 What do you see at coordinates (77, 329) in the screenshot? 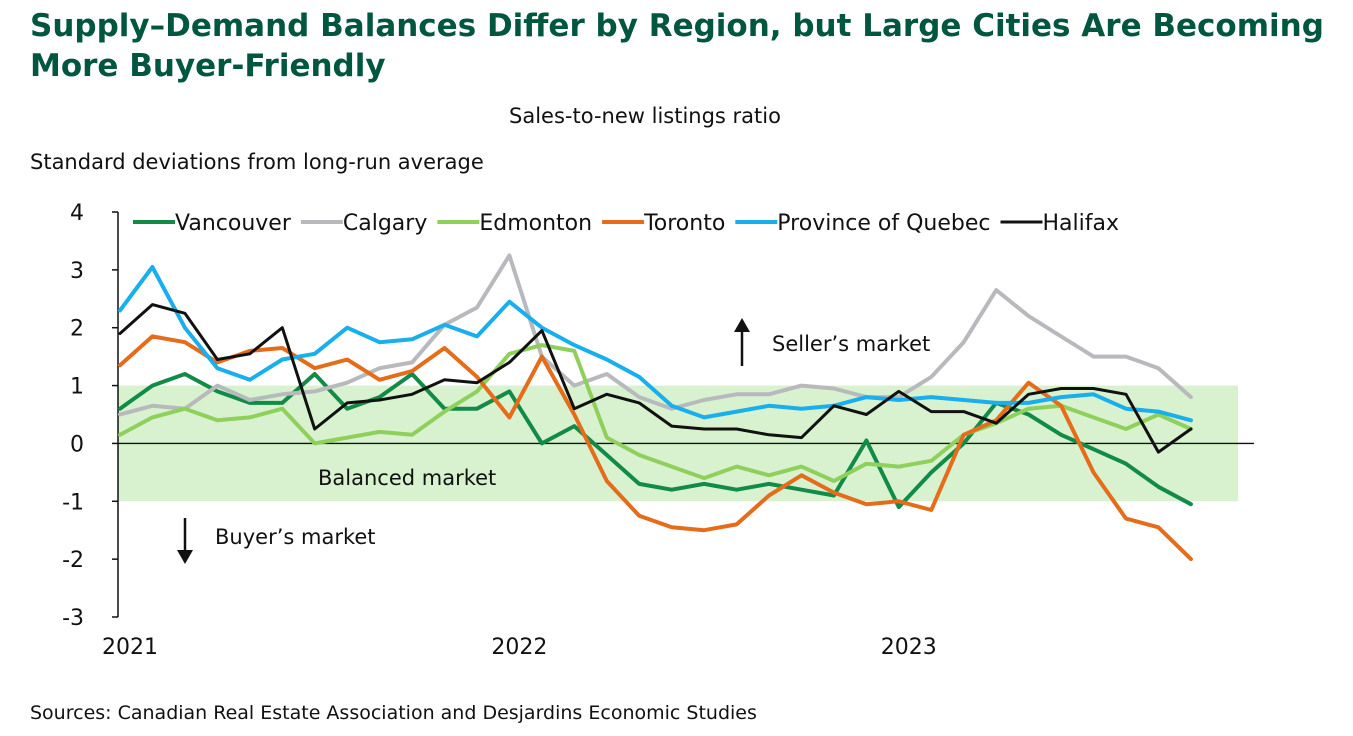
I see `y-tick-label: 2` at bounding box center [77, 329].